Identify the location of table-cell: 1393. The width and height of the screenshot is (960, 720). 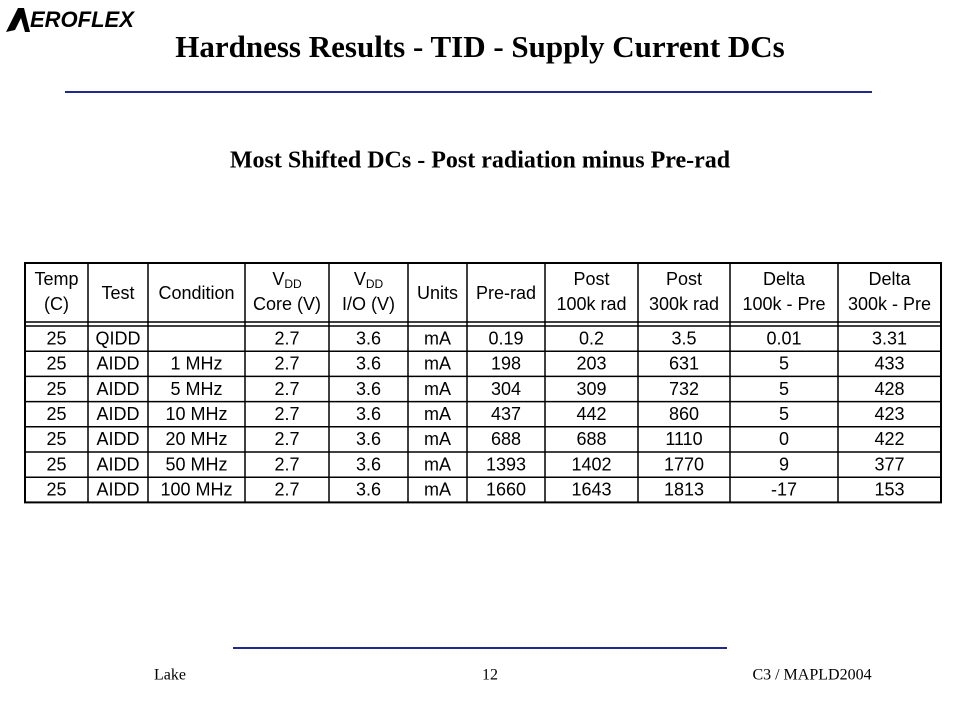
(506, 464).